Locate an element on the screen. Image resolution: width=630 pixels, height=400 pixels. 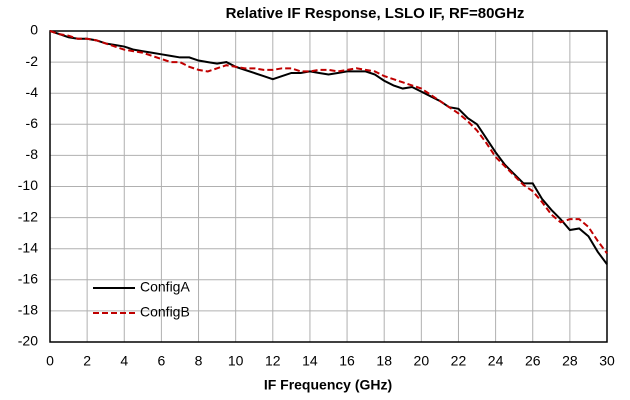
x-tick-label: 24 is located at coordinates (496, 361).